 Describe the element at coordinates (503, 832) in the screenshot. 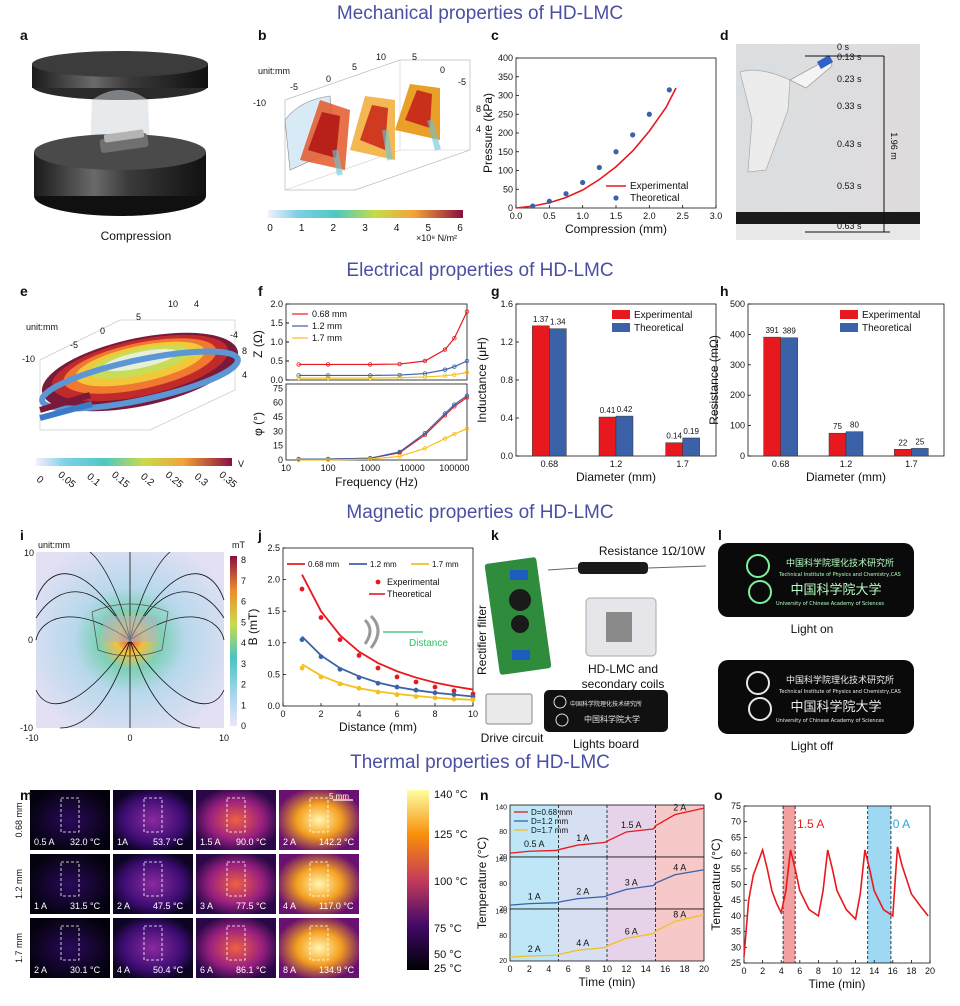

I see `y-tick-label: 80` at that location.